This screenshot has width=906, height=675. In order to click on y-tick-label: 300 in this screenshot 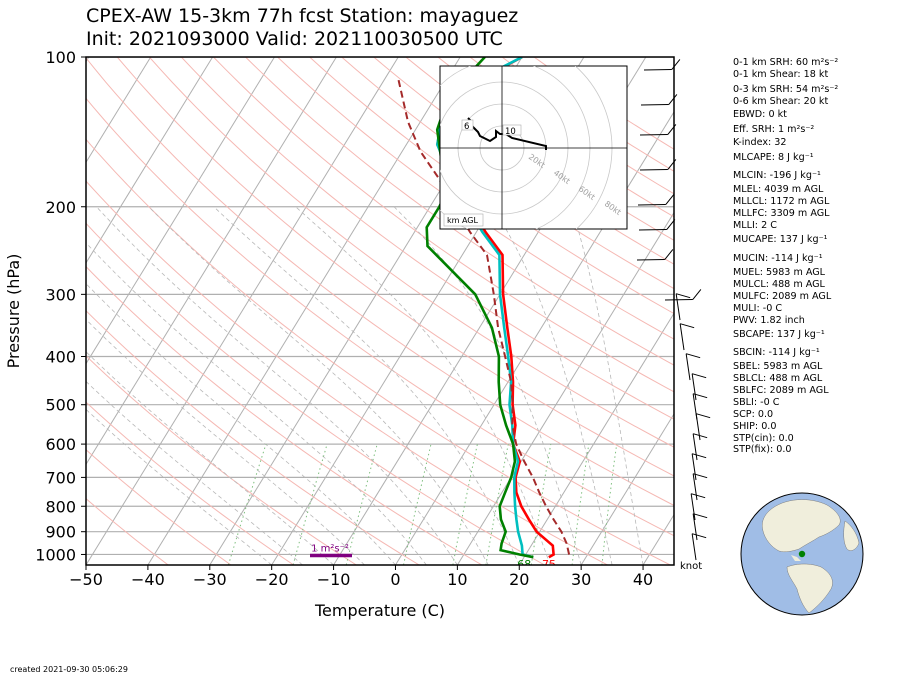, I will do `click(60, 294)`.